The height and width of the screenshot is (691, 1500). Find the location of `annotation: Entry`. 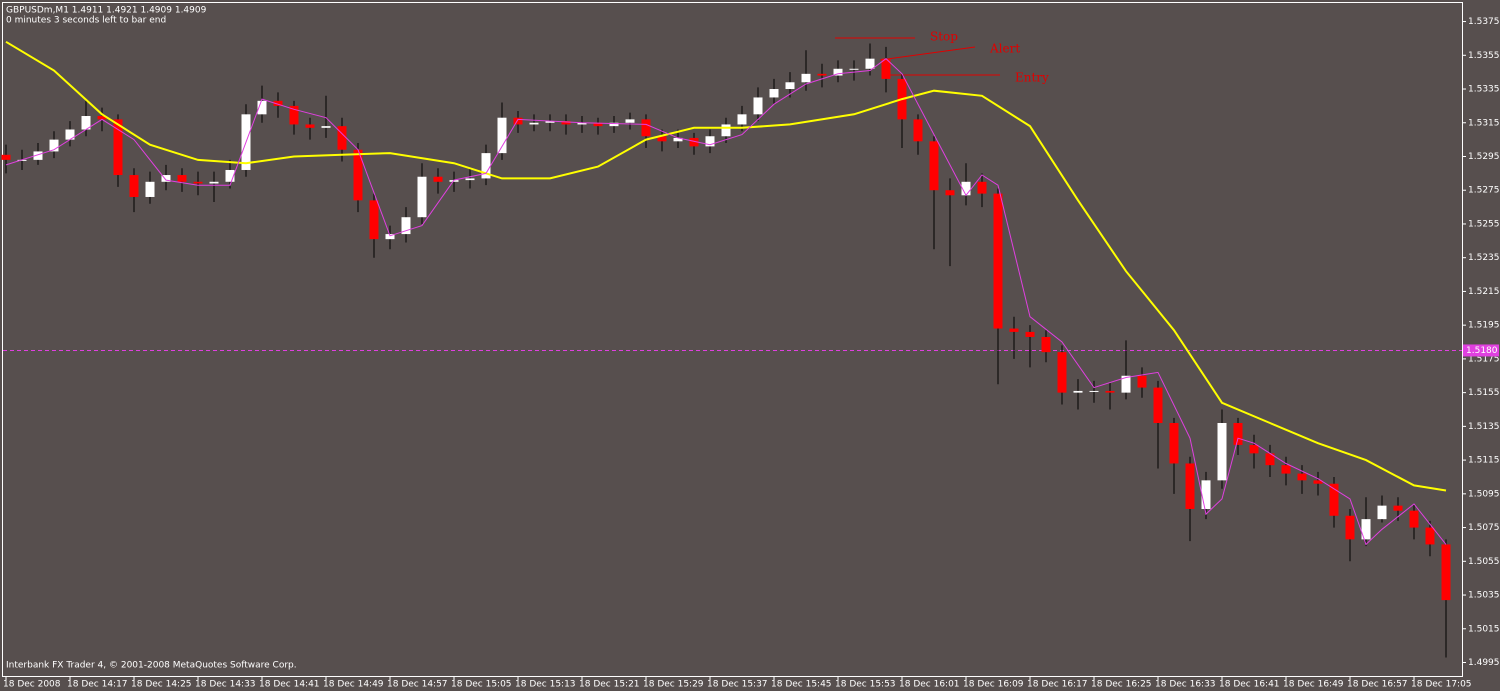

annotation: Entry is located at coordinates (1032, 78).